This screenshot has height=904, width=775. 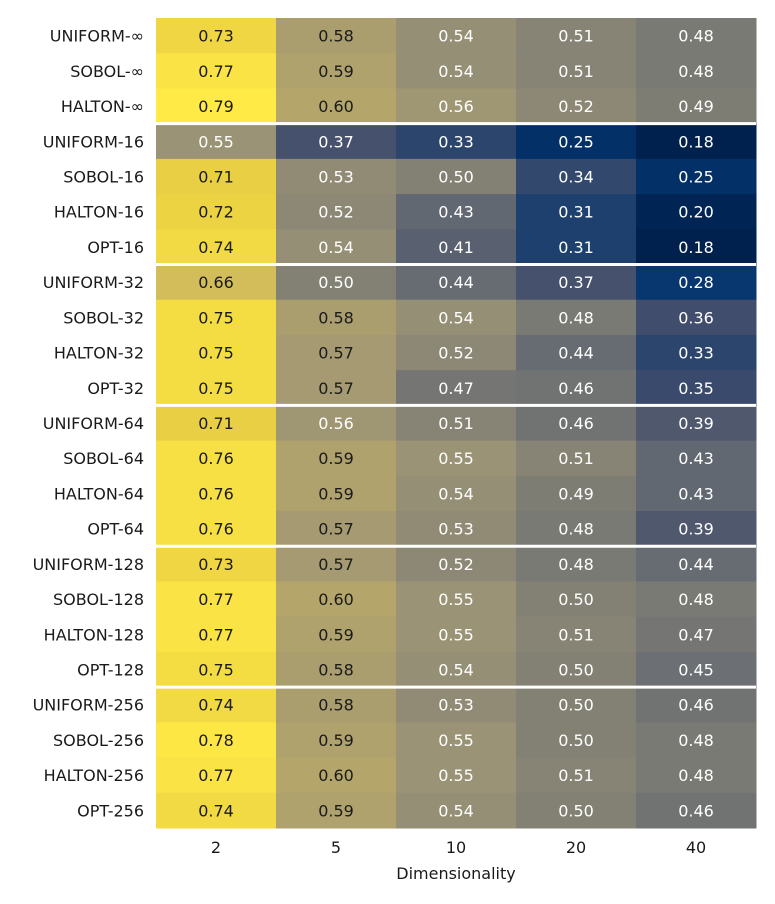 I want to click on cell-value-label: 0.35, so click(x=696, y=388).